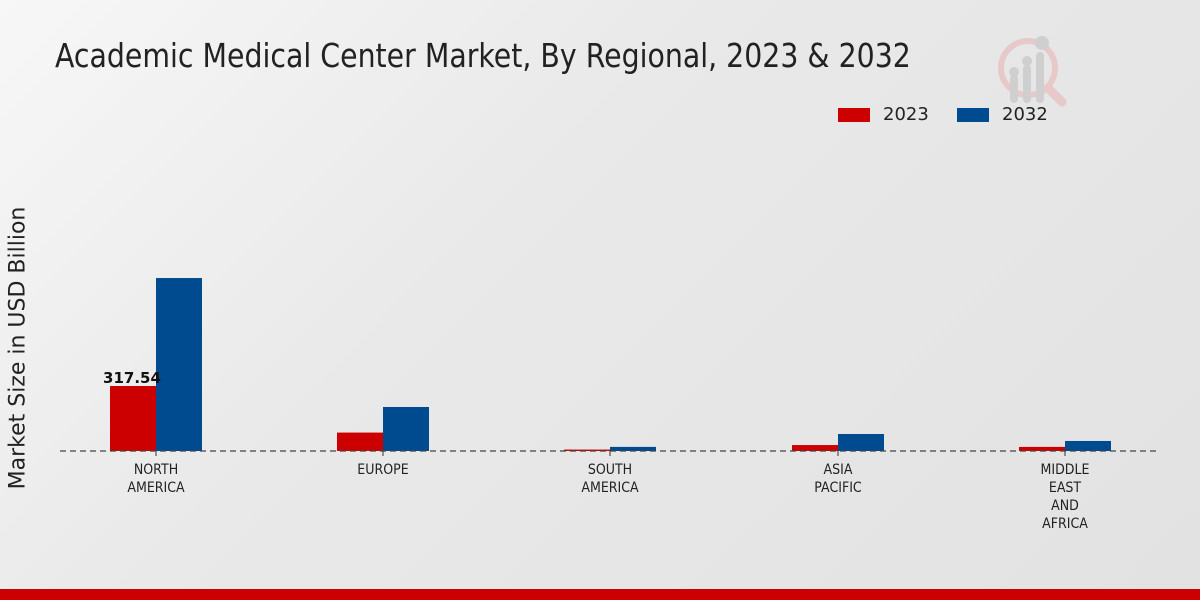 This screenshot has width=1200, height=600. What do you see at coordinates (973, 114) in the screenshot?
I see `legend-swatch-2032` at bounding box center [973, 114].